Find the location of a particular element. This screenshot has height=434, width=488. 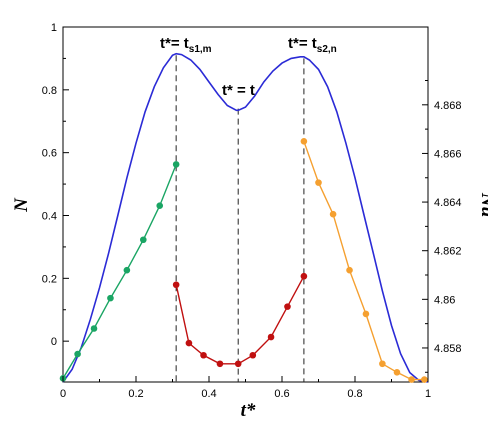

right-tick-label: 4.864 is located at coordinates (448, 203).